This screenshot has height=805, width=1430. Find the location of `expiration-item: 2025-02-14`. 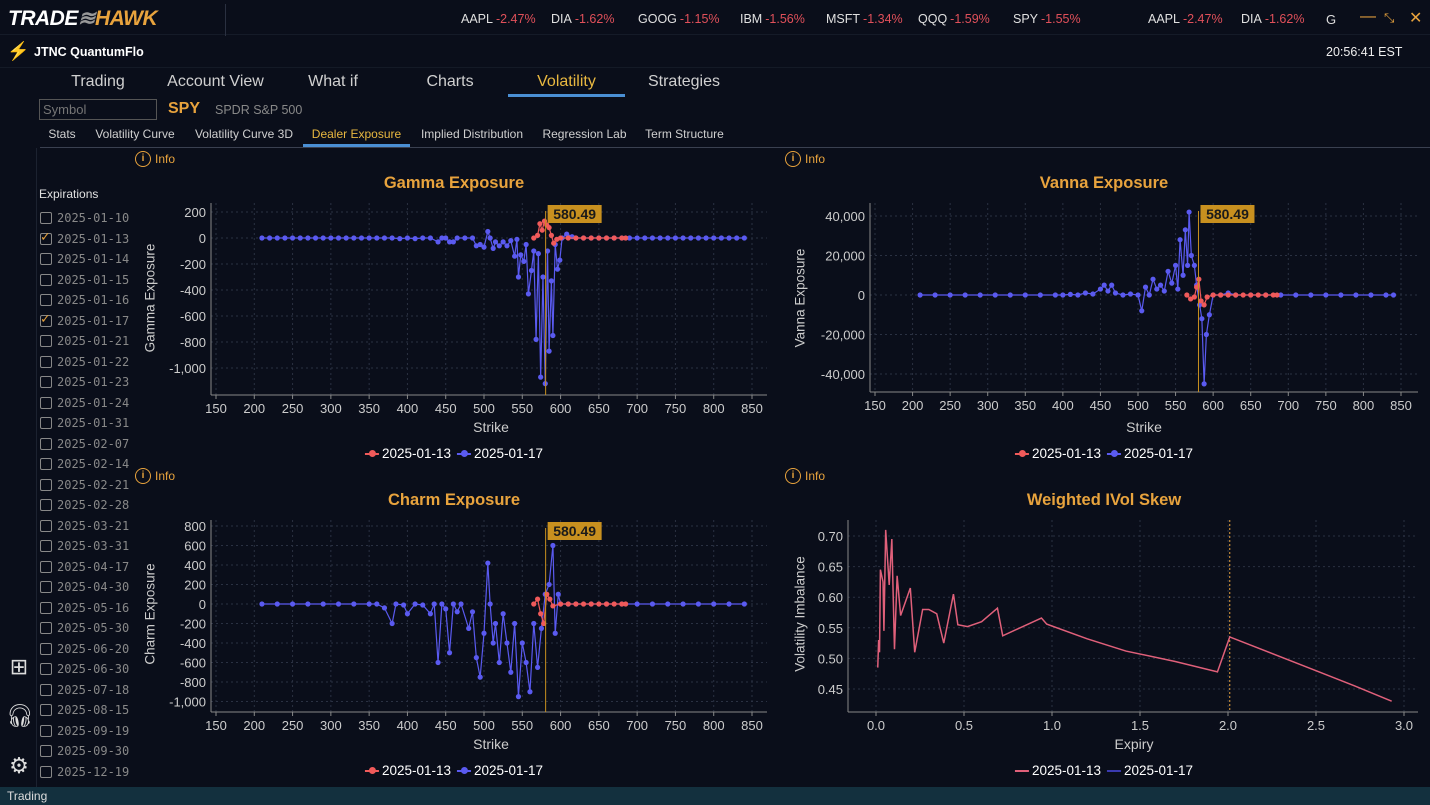

expiration-item: 2025-02-14 is located at coordinates (84, 464).